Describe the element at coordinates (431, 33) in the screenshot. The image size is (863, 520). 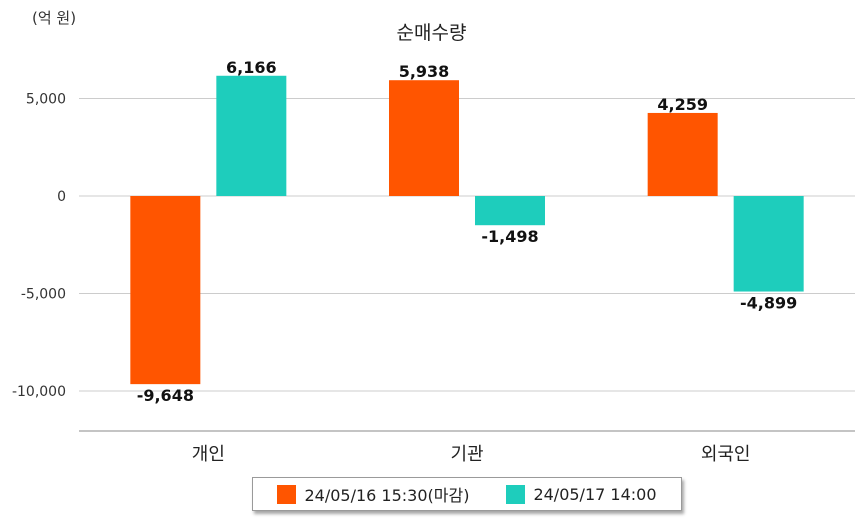
I see `chart-title: 순매수량` at that location.